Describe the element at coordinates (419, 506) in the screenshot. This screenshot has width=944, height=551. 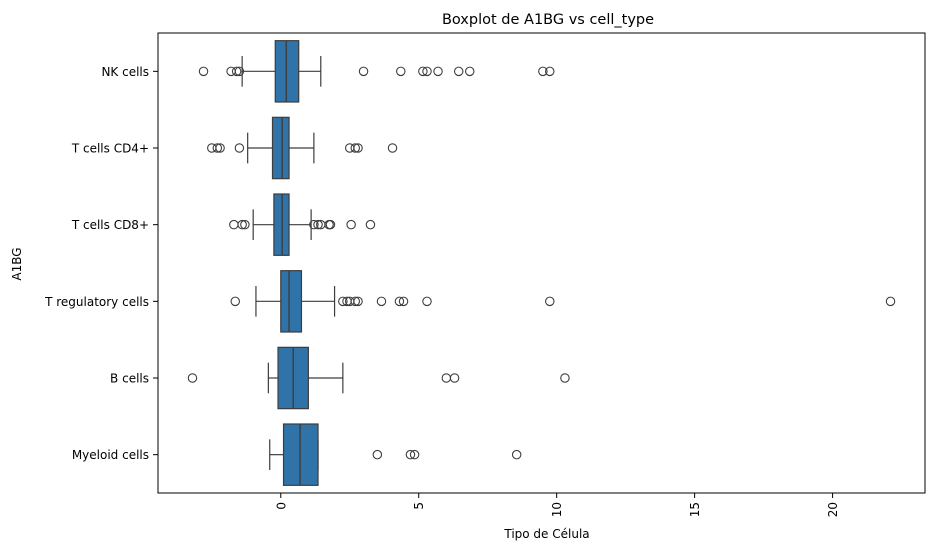
I see `x-tick-label: 5` at that location.